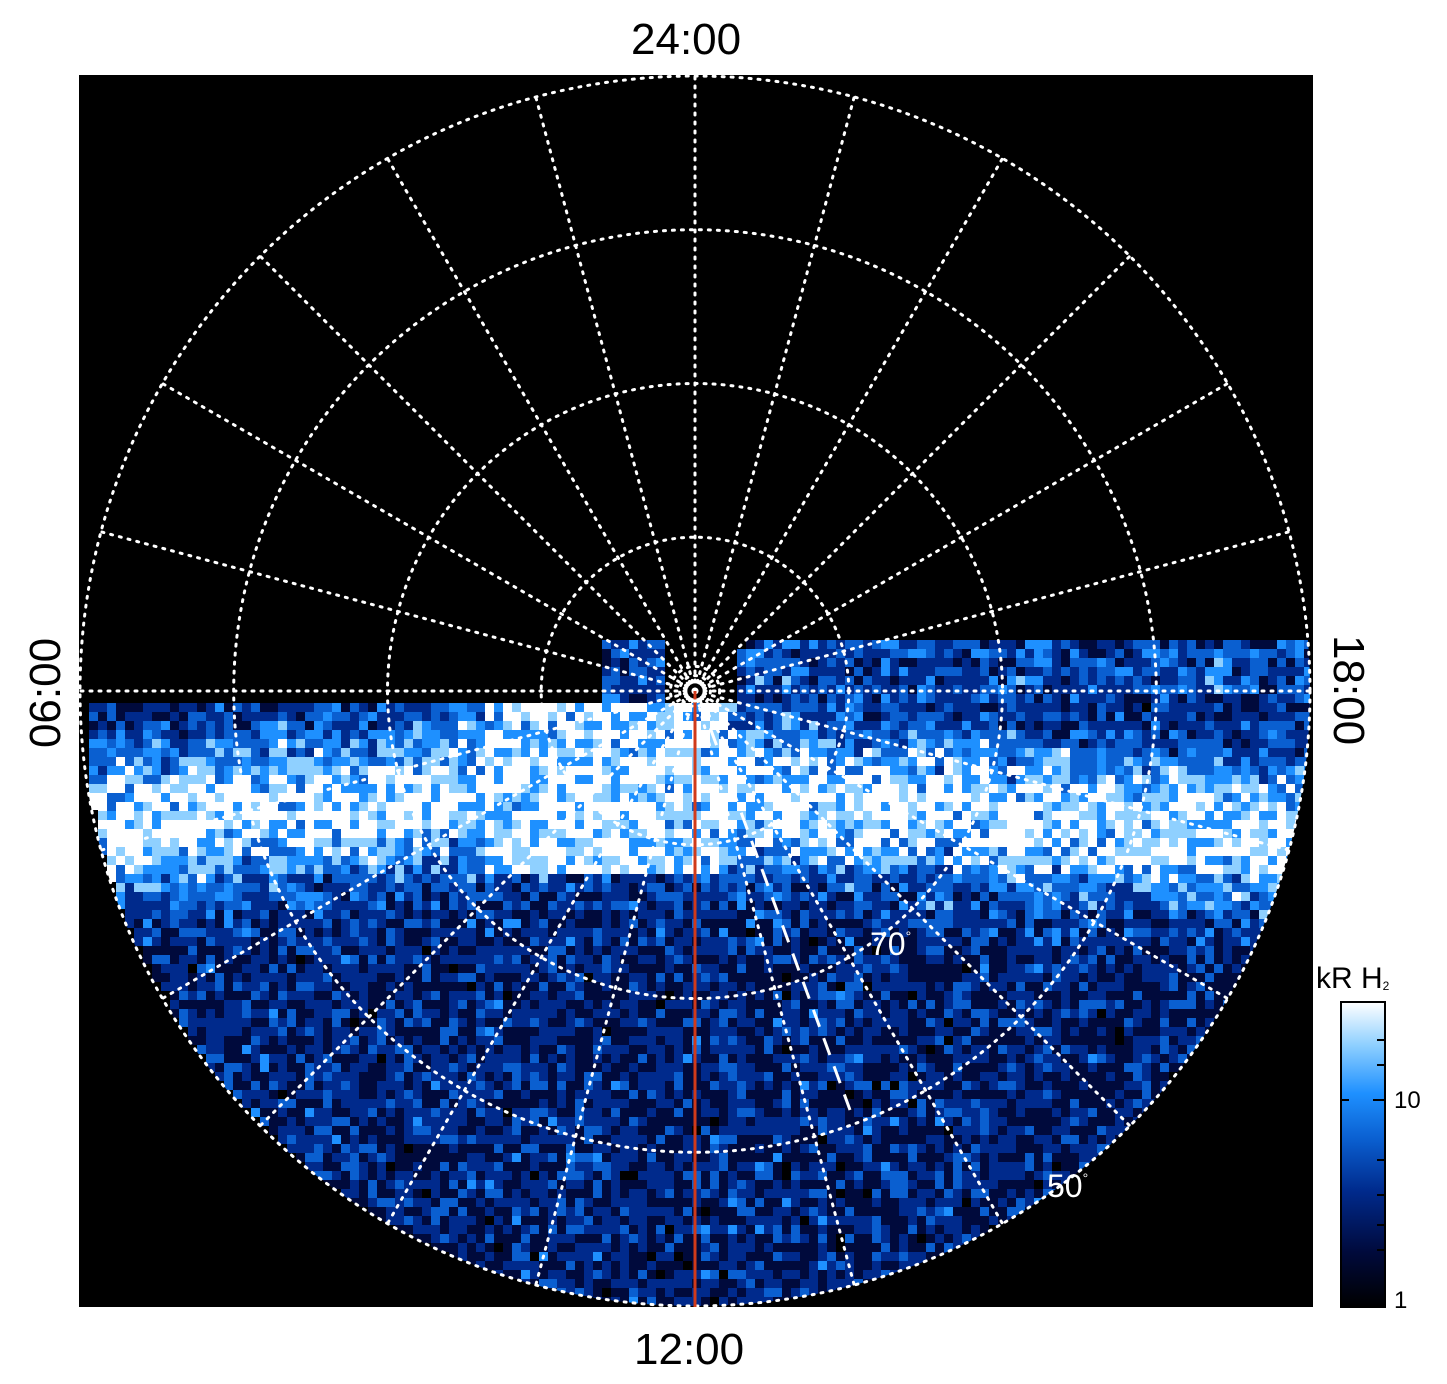  Describe the element at coordinates (1348, 690) in the screenshot. I see `local-time-label-right: 18:00` at that location.